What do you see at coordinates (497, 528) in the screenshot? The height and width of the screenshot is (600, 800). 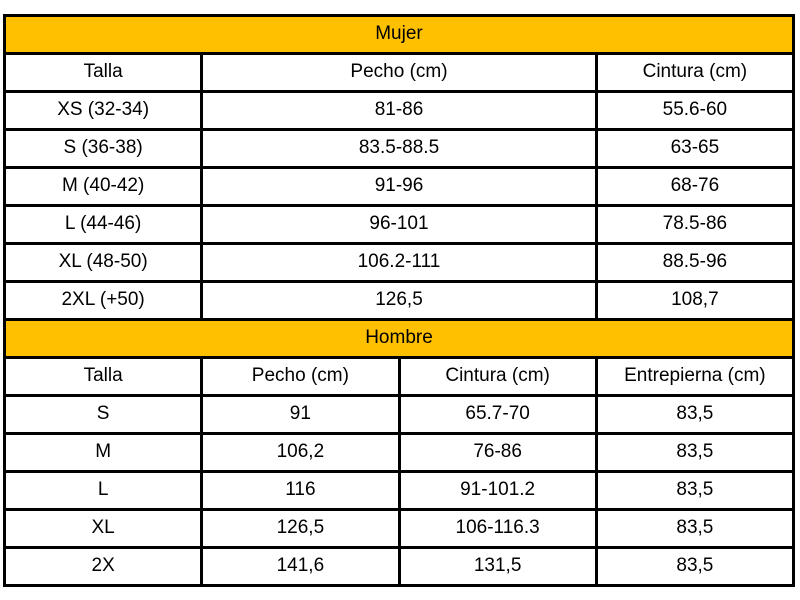 I see `hombre-cell-cintura: 106-116.3` at bounding box center [497, 528].